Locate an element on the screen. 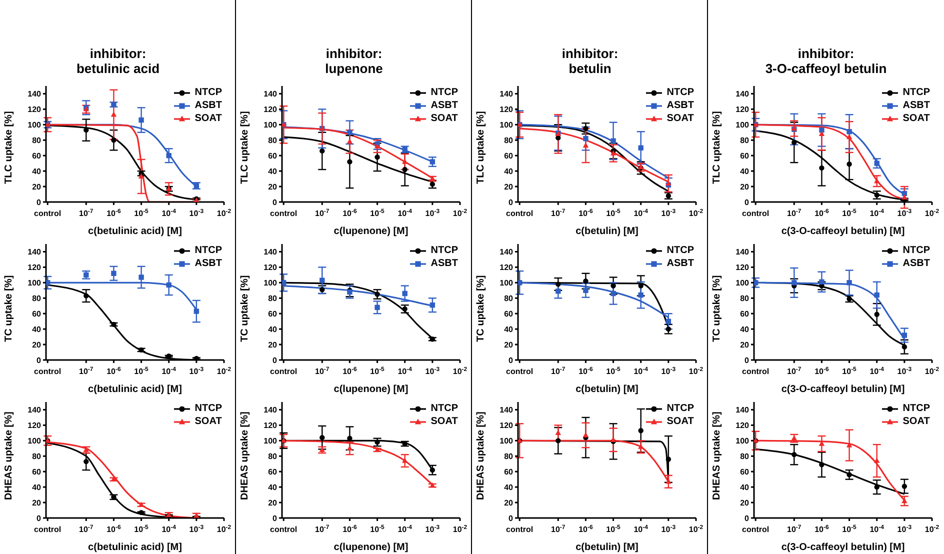  x-axis-title: c(betulin) [M] is located at coordinates (607, 389).